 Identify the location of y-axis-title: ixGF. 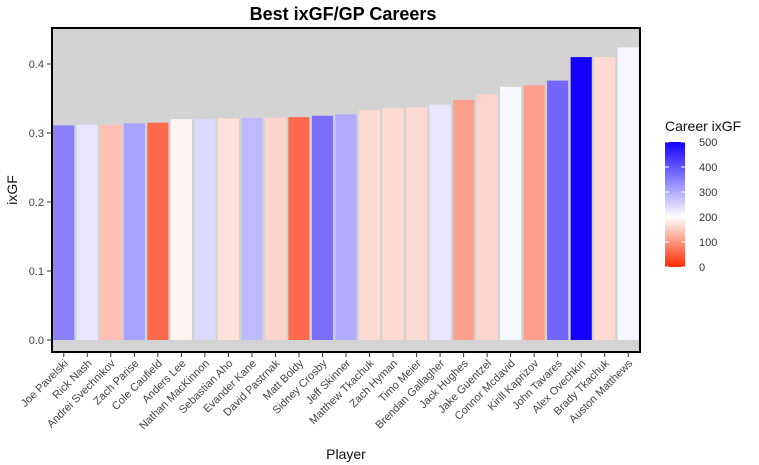
(12, 190).